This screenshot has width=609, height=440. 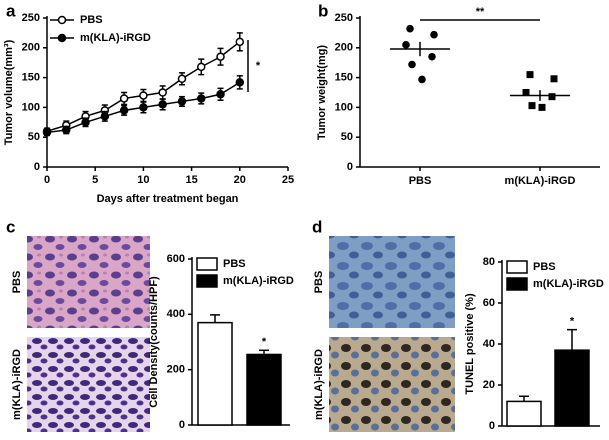 I want to click on x-tick-label: 5, so click(x=95, y=180).